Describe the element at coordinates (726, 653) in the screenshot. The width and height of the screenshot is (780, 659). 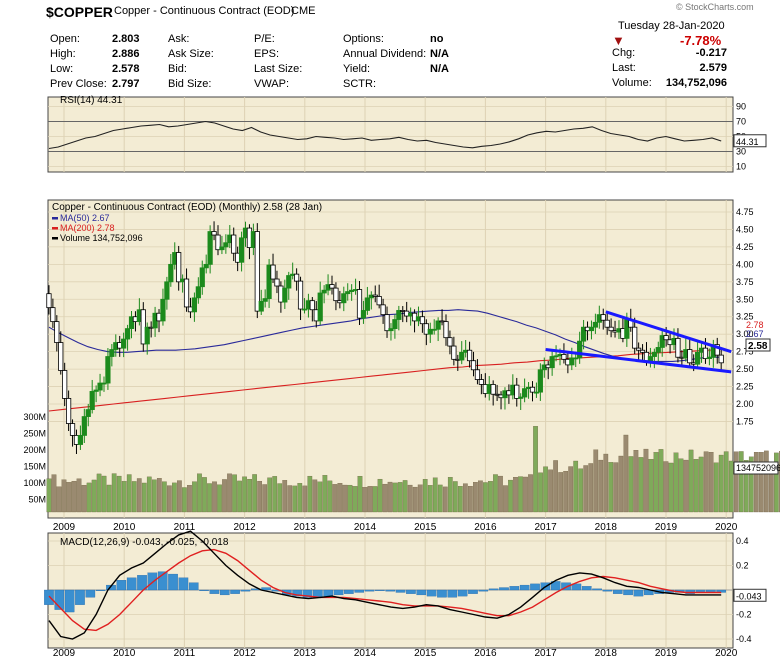
I see `x-tick-label: 2020` at that location.